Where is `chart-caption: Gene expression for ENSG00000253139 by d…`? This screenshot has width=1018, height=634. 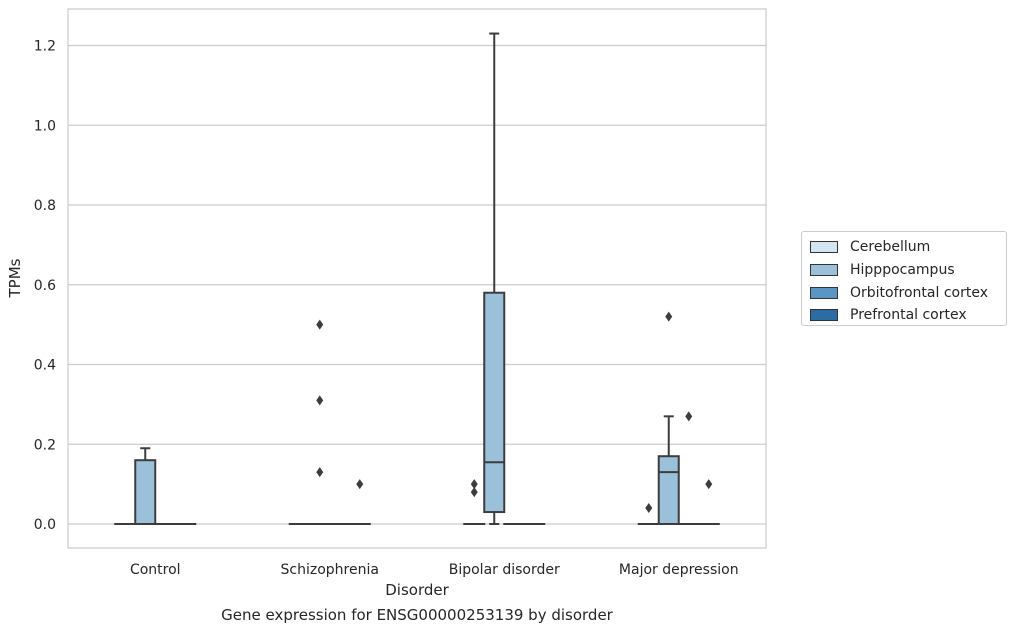
chart-caption: Gene expression for ENSG00000253139 by d… is located at coordinates (417, 615).